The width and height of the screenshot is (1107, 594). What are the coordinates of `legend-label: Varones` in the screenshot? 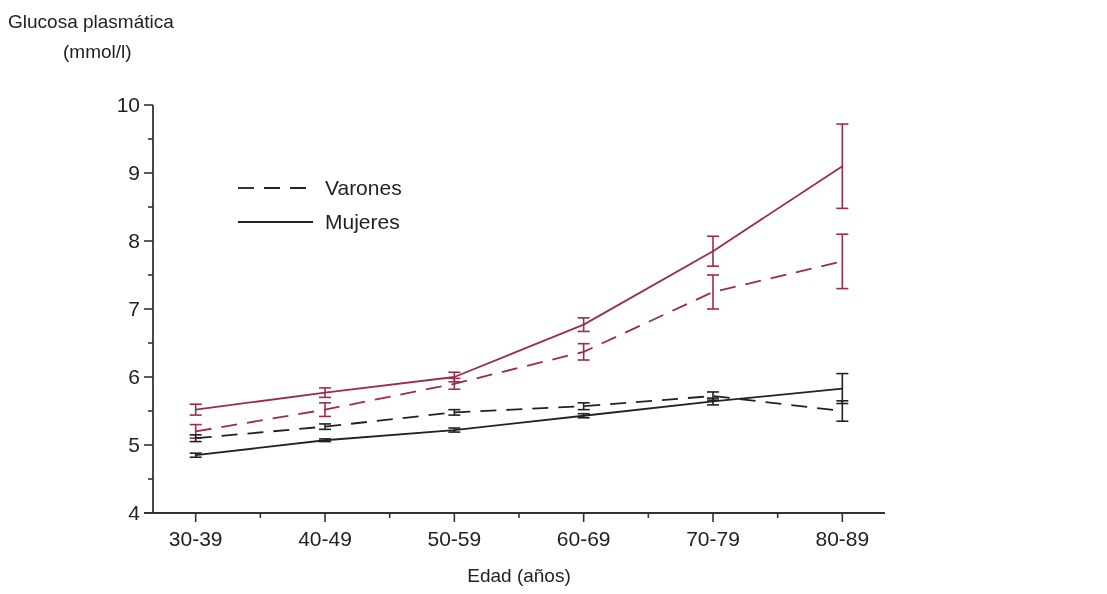 It's located at (363, 188).